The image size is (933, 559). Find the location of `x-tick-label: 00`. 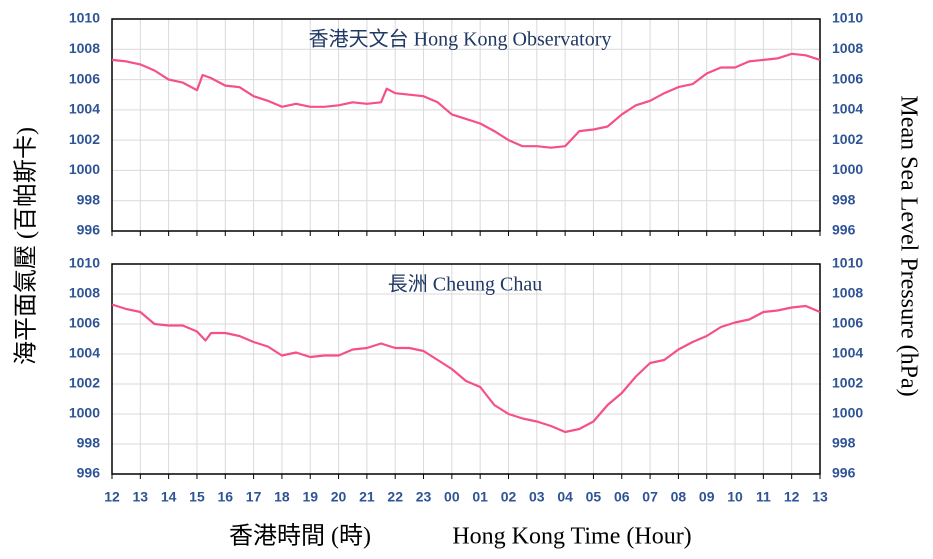

x-tick-label: 00 is located at coordinates (452, 497).